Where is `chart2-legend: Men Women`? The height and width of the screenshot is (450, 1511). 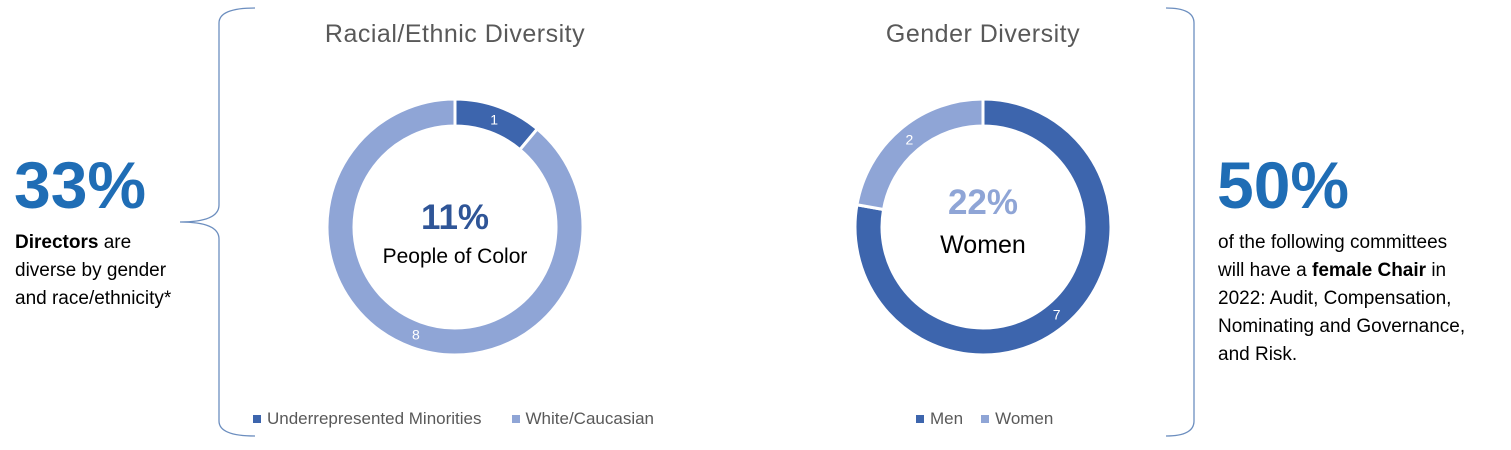
chart2-legend: Men Women is located at coordinates (984, 419).